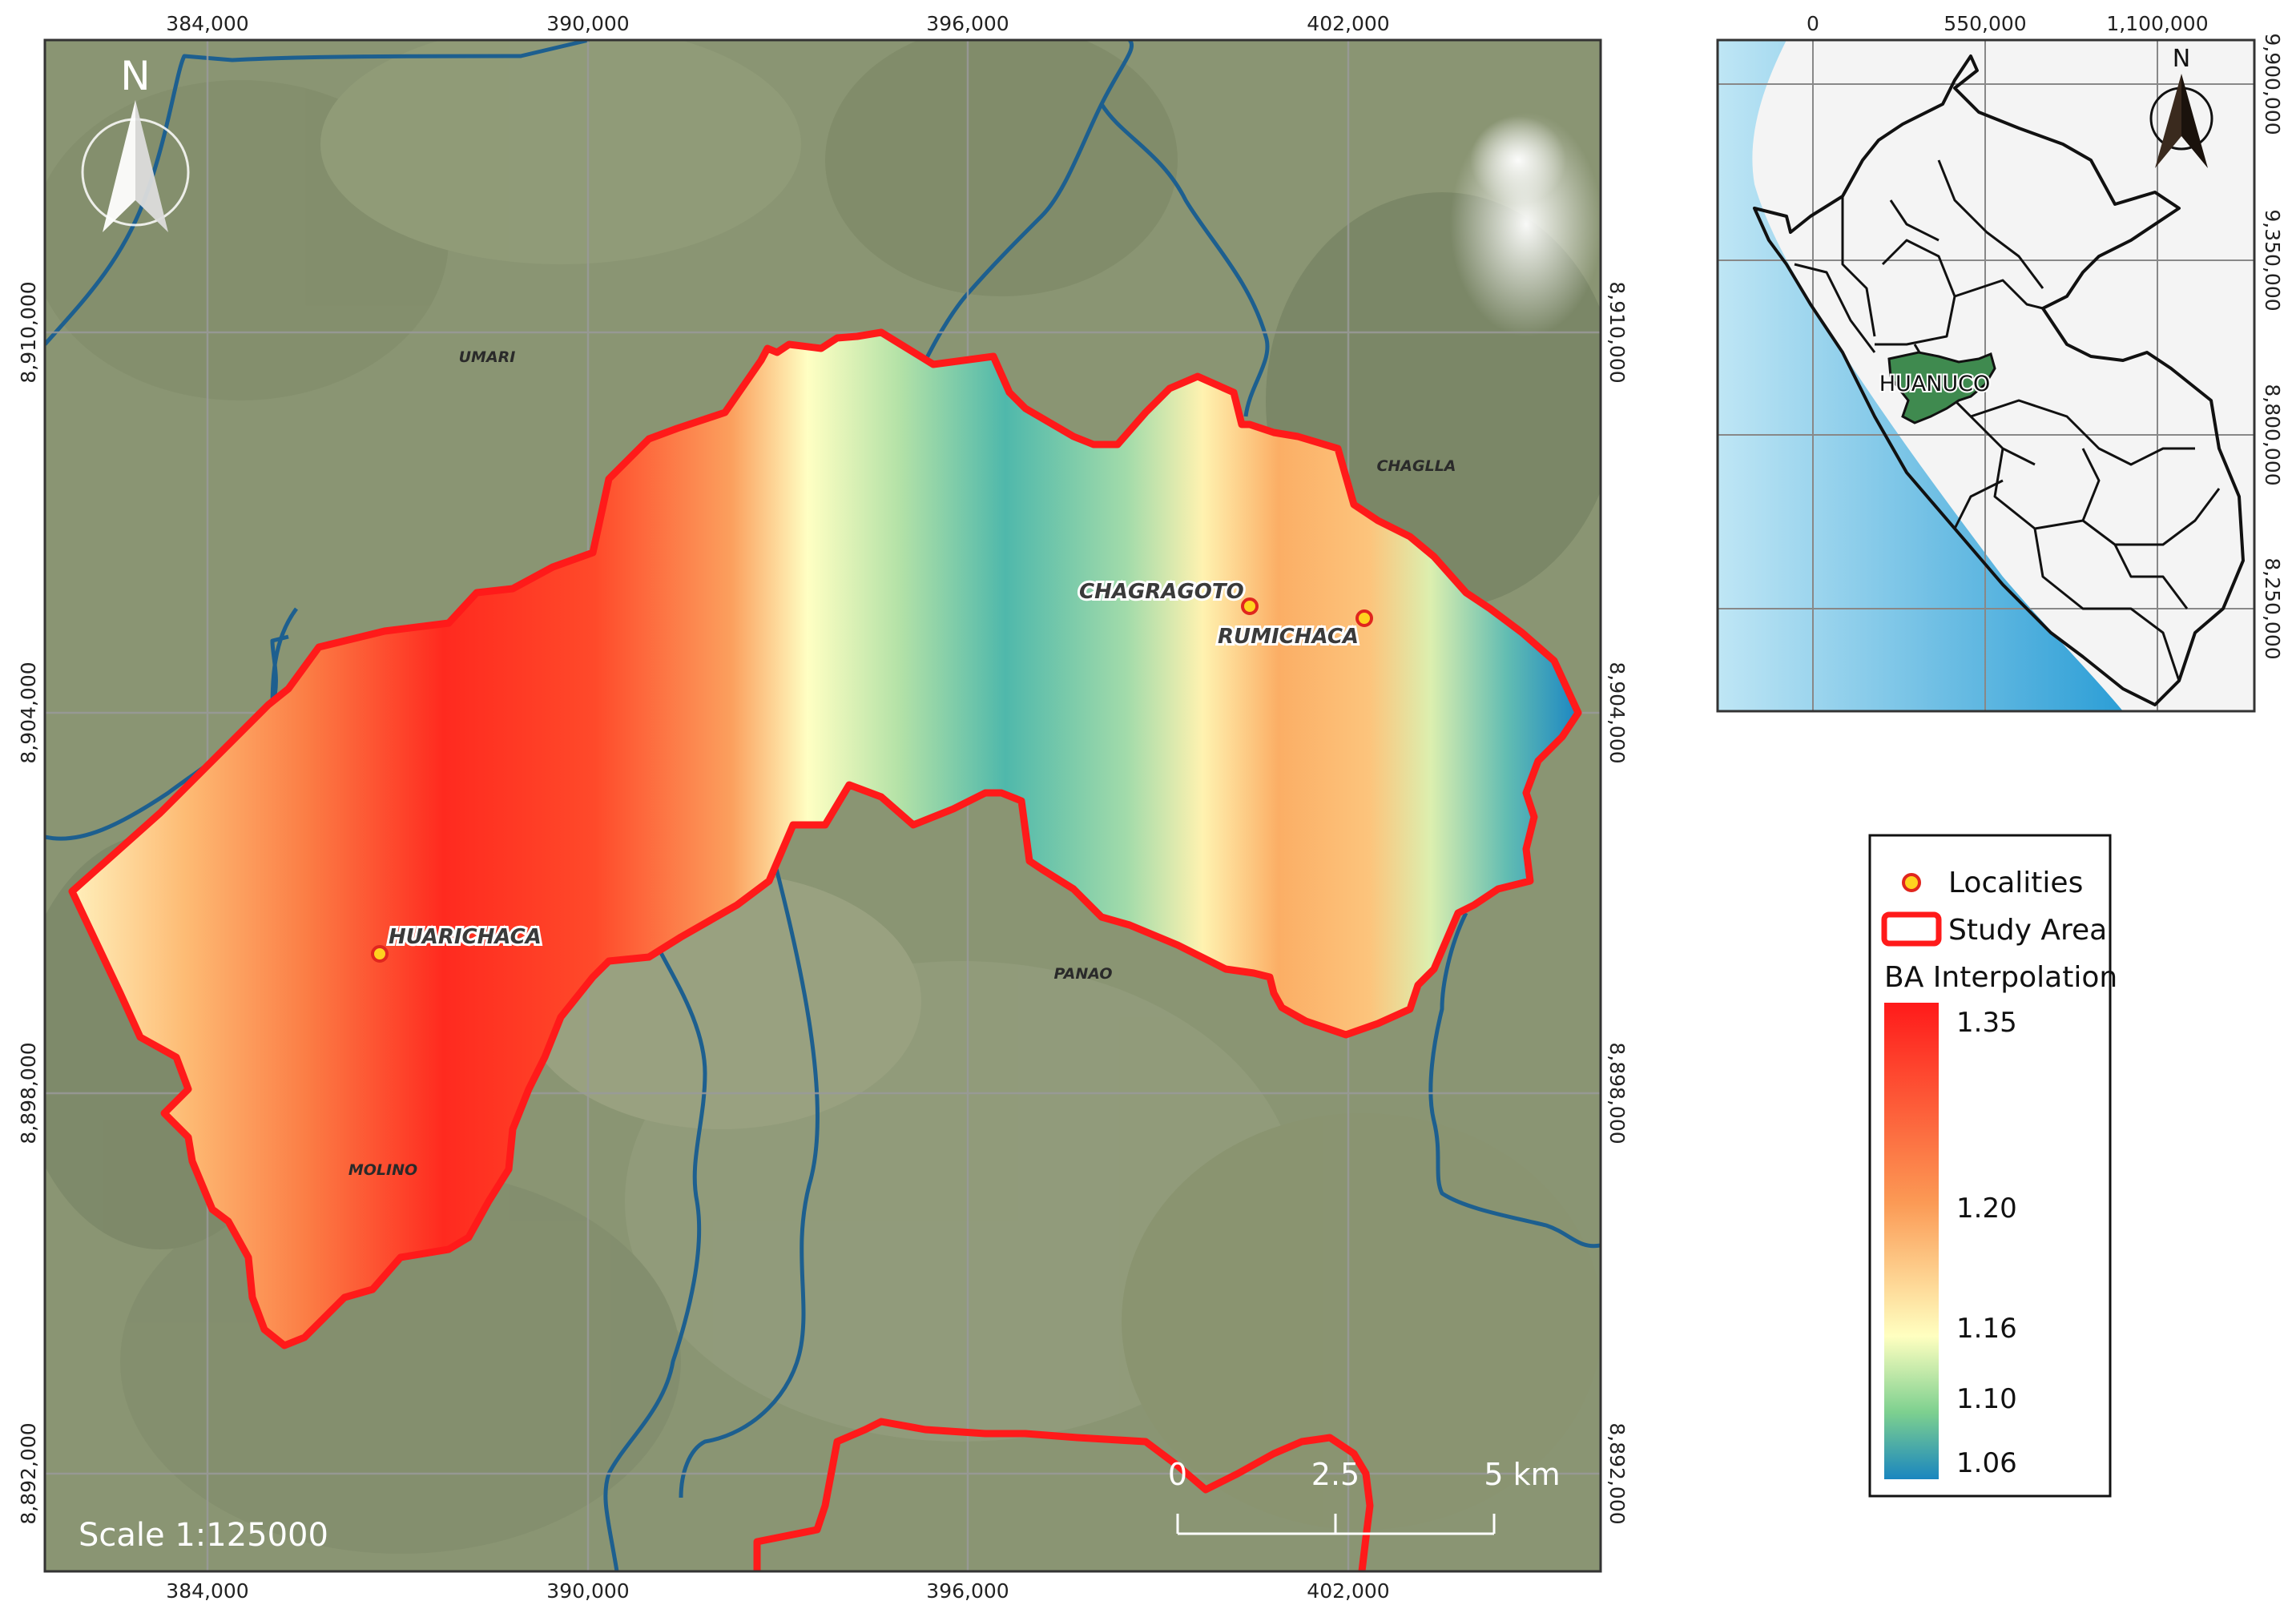  I want to click on svg-text: 1,100,000, so click(2157, 23).